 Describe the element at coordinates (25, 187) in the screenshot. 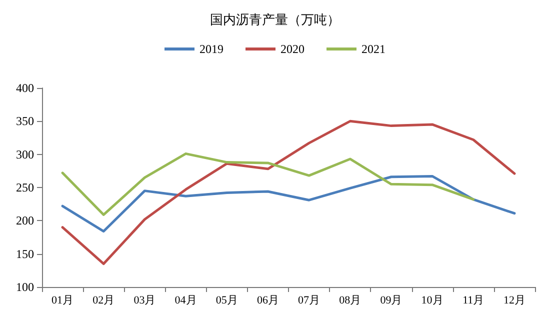

I see `y-tick-label: 250` at that location.